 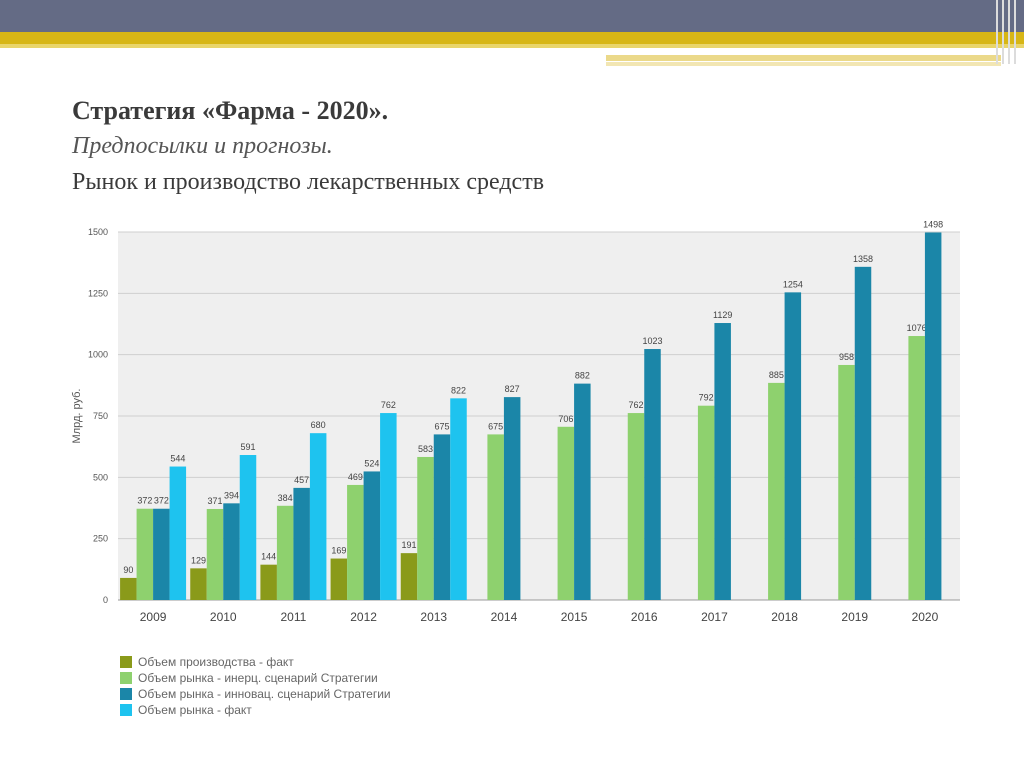 What do you see at coordinates (214, 501) in the screenshot?
I see `bar-value-label: 371` at bounding box center [214, 501].